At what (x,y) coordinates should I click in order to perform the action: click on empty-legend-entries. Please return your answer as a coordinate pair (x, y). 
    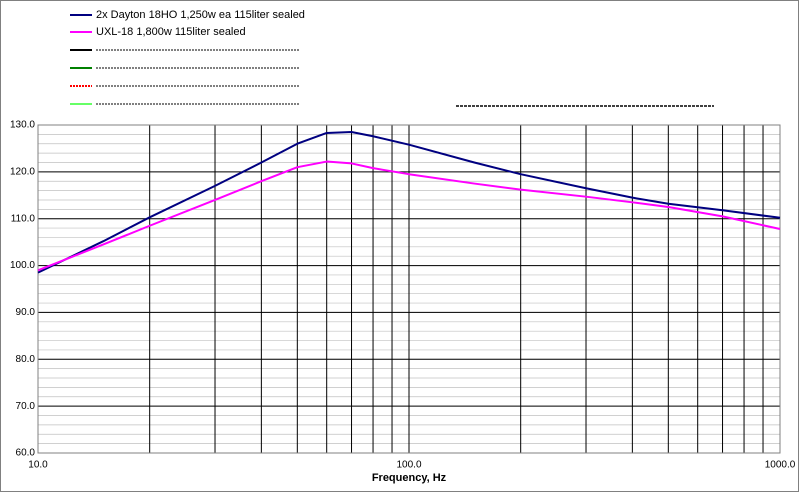
    Looking at the image, I should click on (392, 78).